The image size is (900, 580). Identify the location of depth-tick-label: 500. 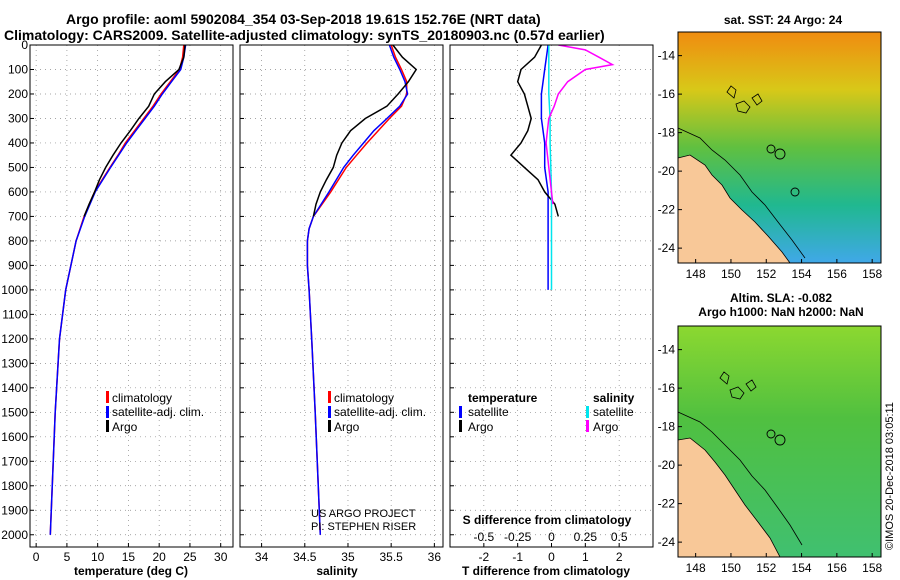
(18, 167).